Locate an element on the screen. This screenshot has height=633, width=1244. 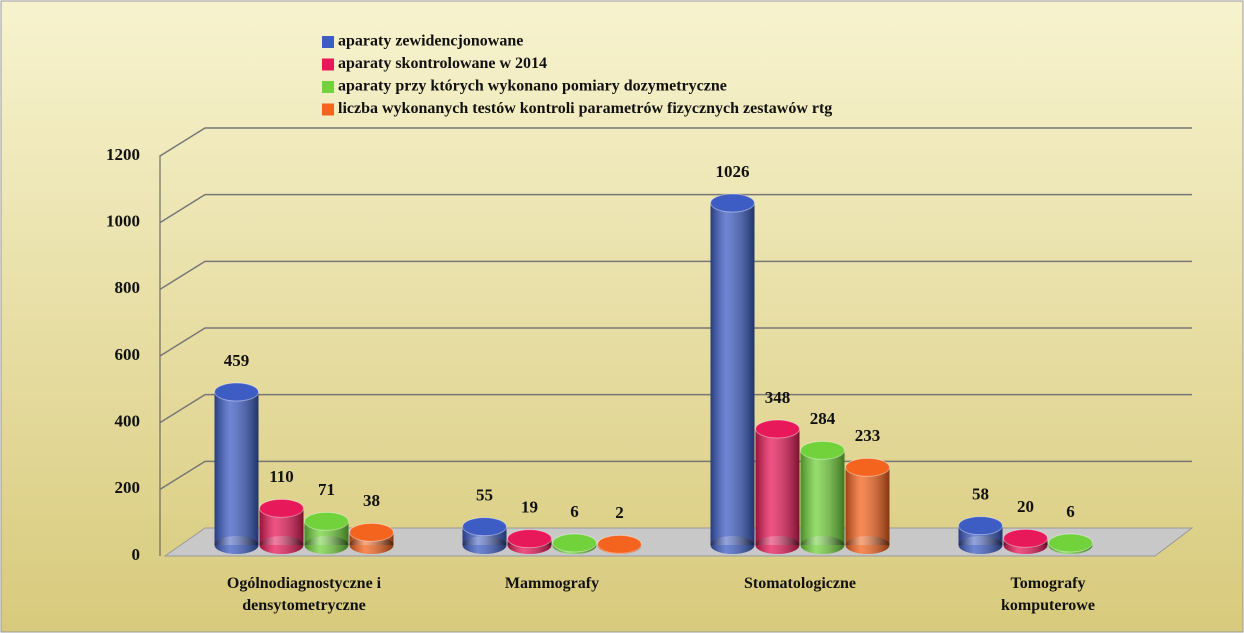
x-tick-label: Tomografy komputerowe is located at coordinates (1048, 594).